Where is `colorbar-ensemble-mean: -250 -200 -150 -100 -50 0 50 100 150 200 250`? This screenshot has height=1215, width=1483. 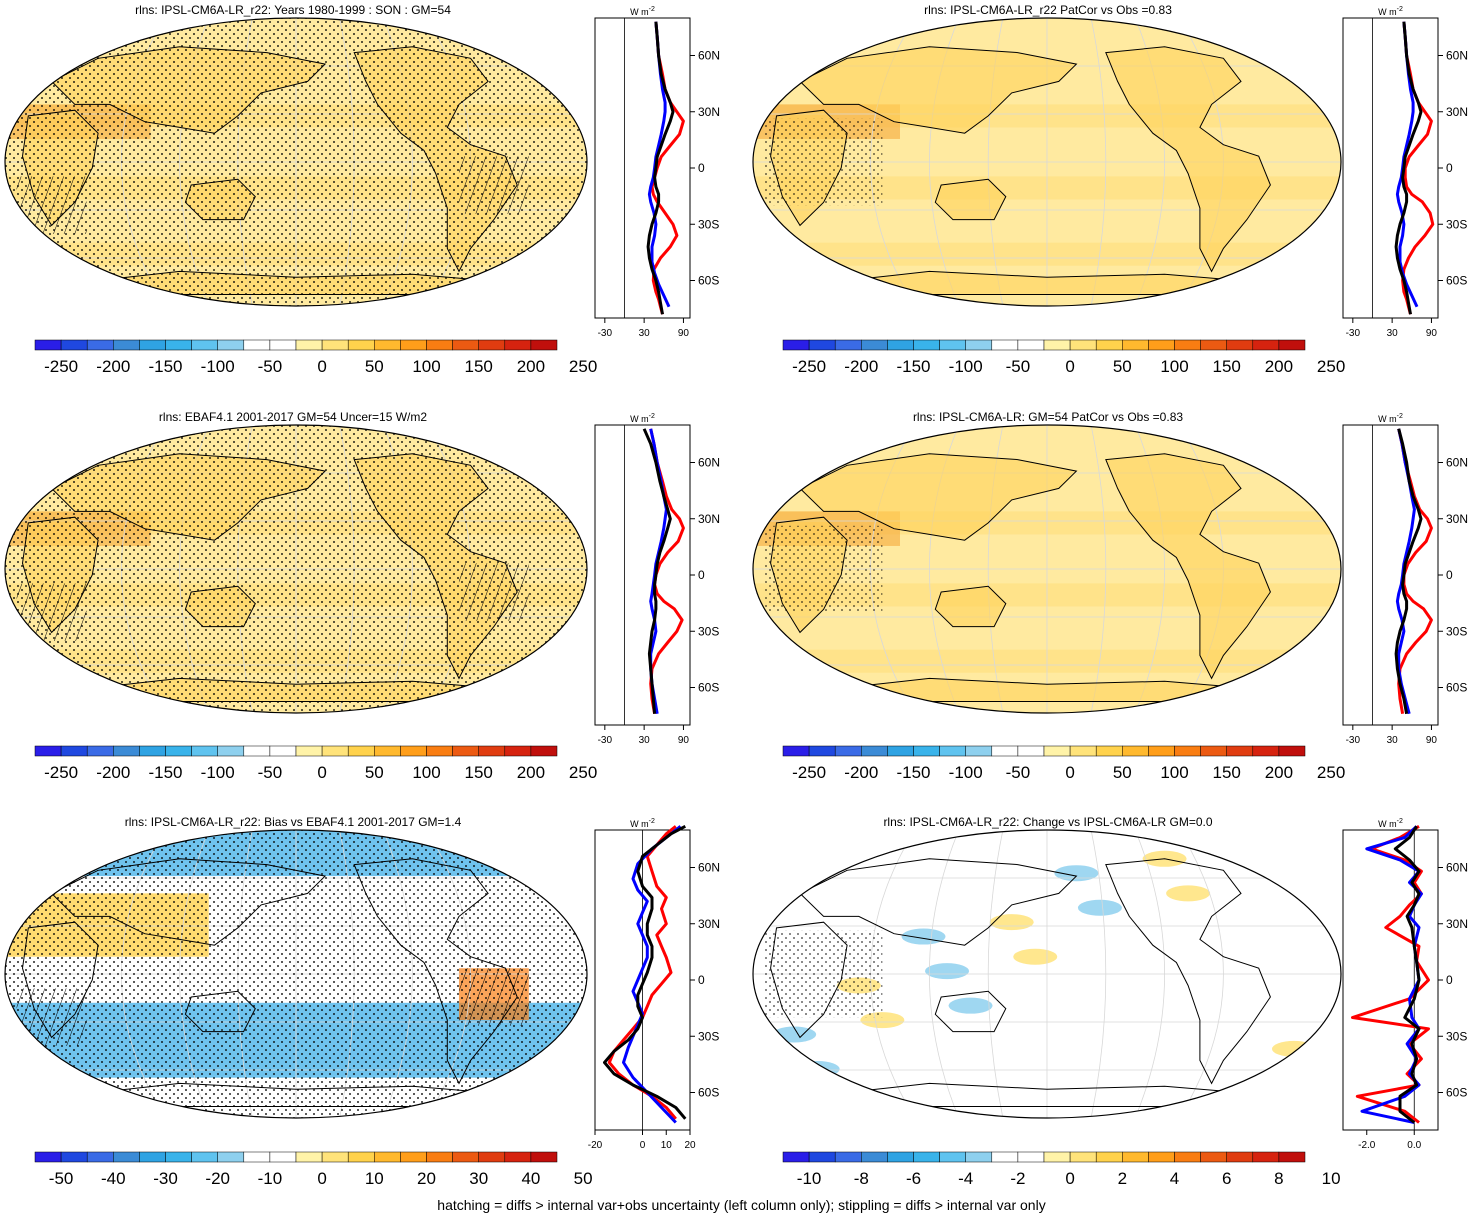 colorbar-ensemble-mean: -250 -200 -150 -100 -50 0 50 100 150 200 250 is located at coordinates (1063, 763).